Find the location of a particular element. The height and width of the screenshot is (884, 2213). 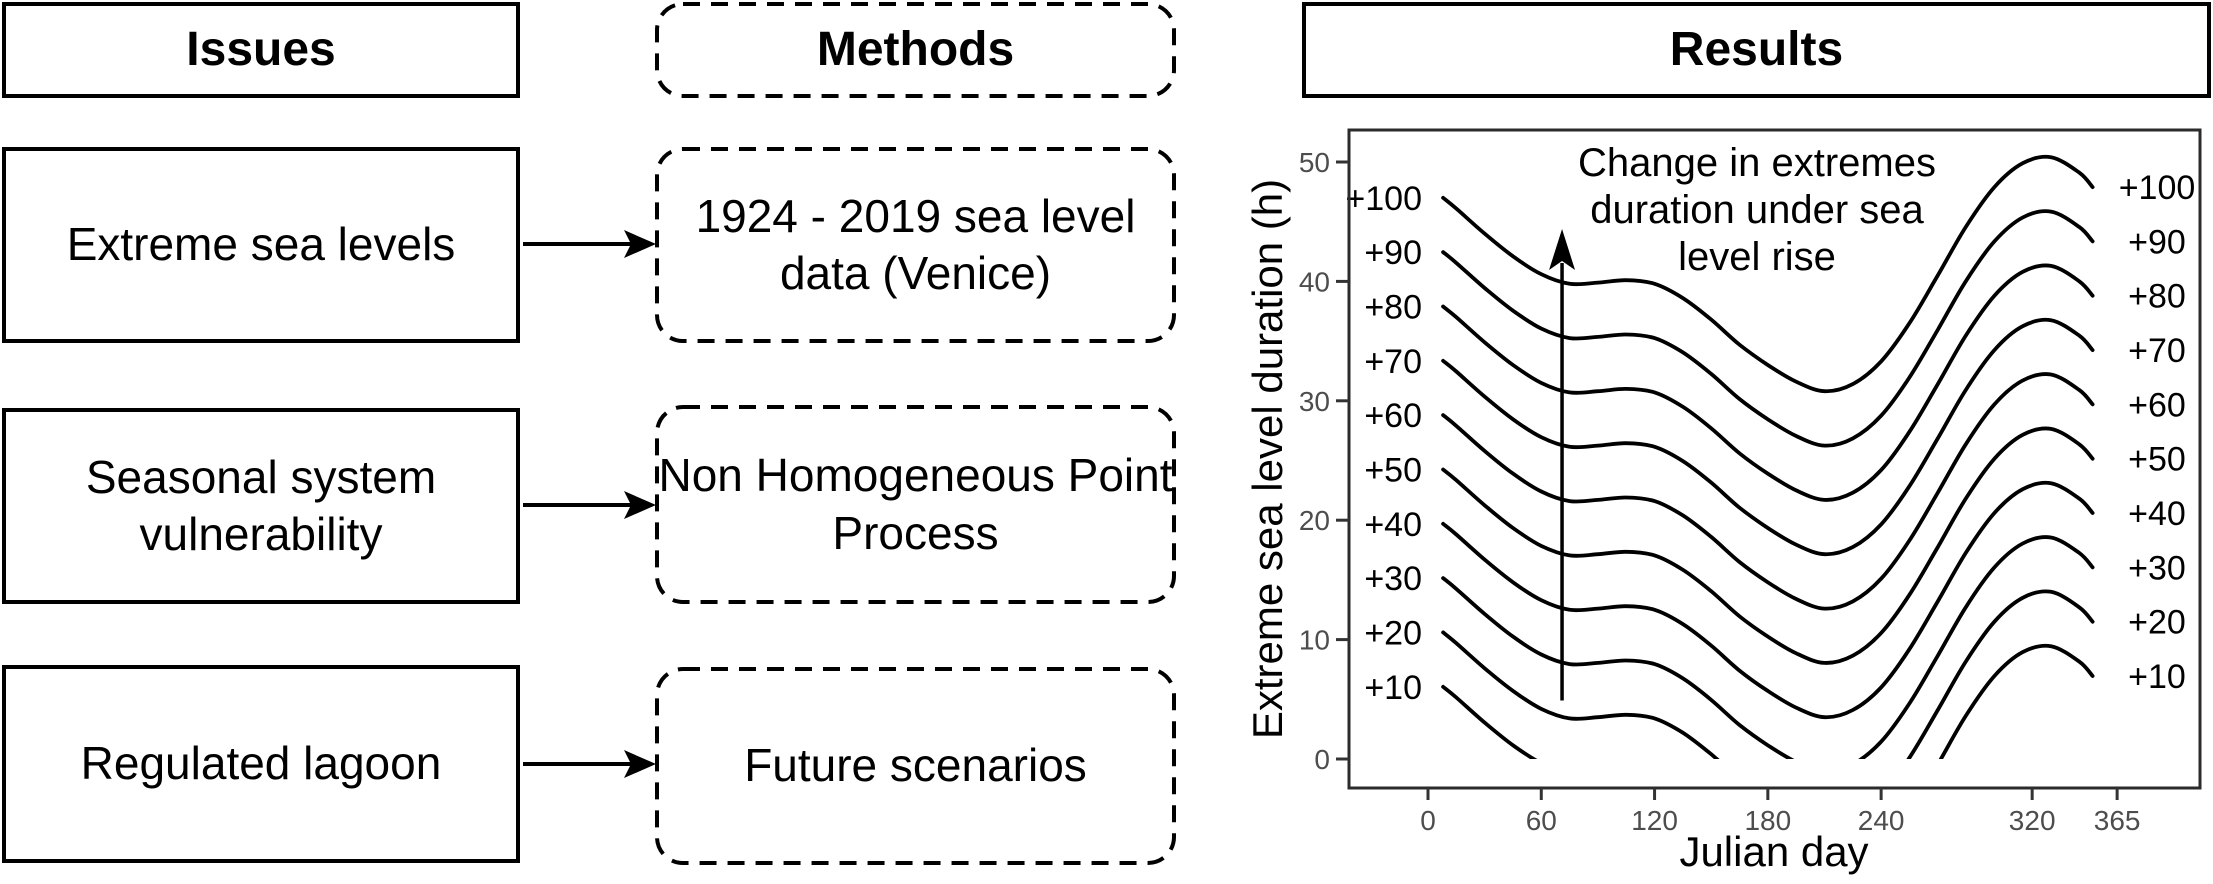

annotation-arrow-head is located at coordinates (1562, 249).